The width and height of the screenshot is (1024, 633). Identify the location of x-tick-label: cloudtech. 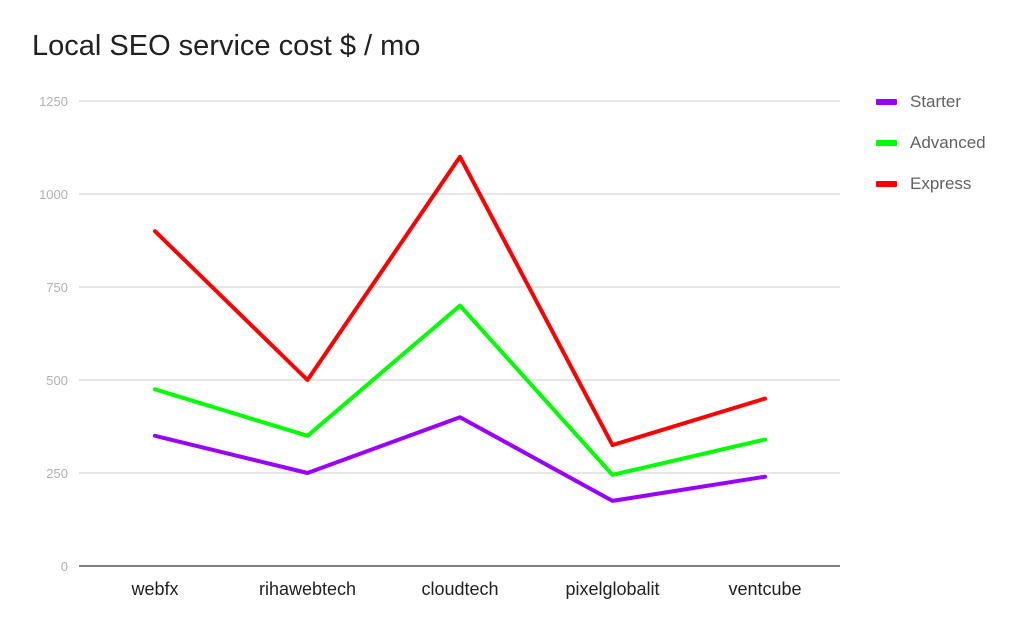
(459, 589).